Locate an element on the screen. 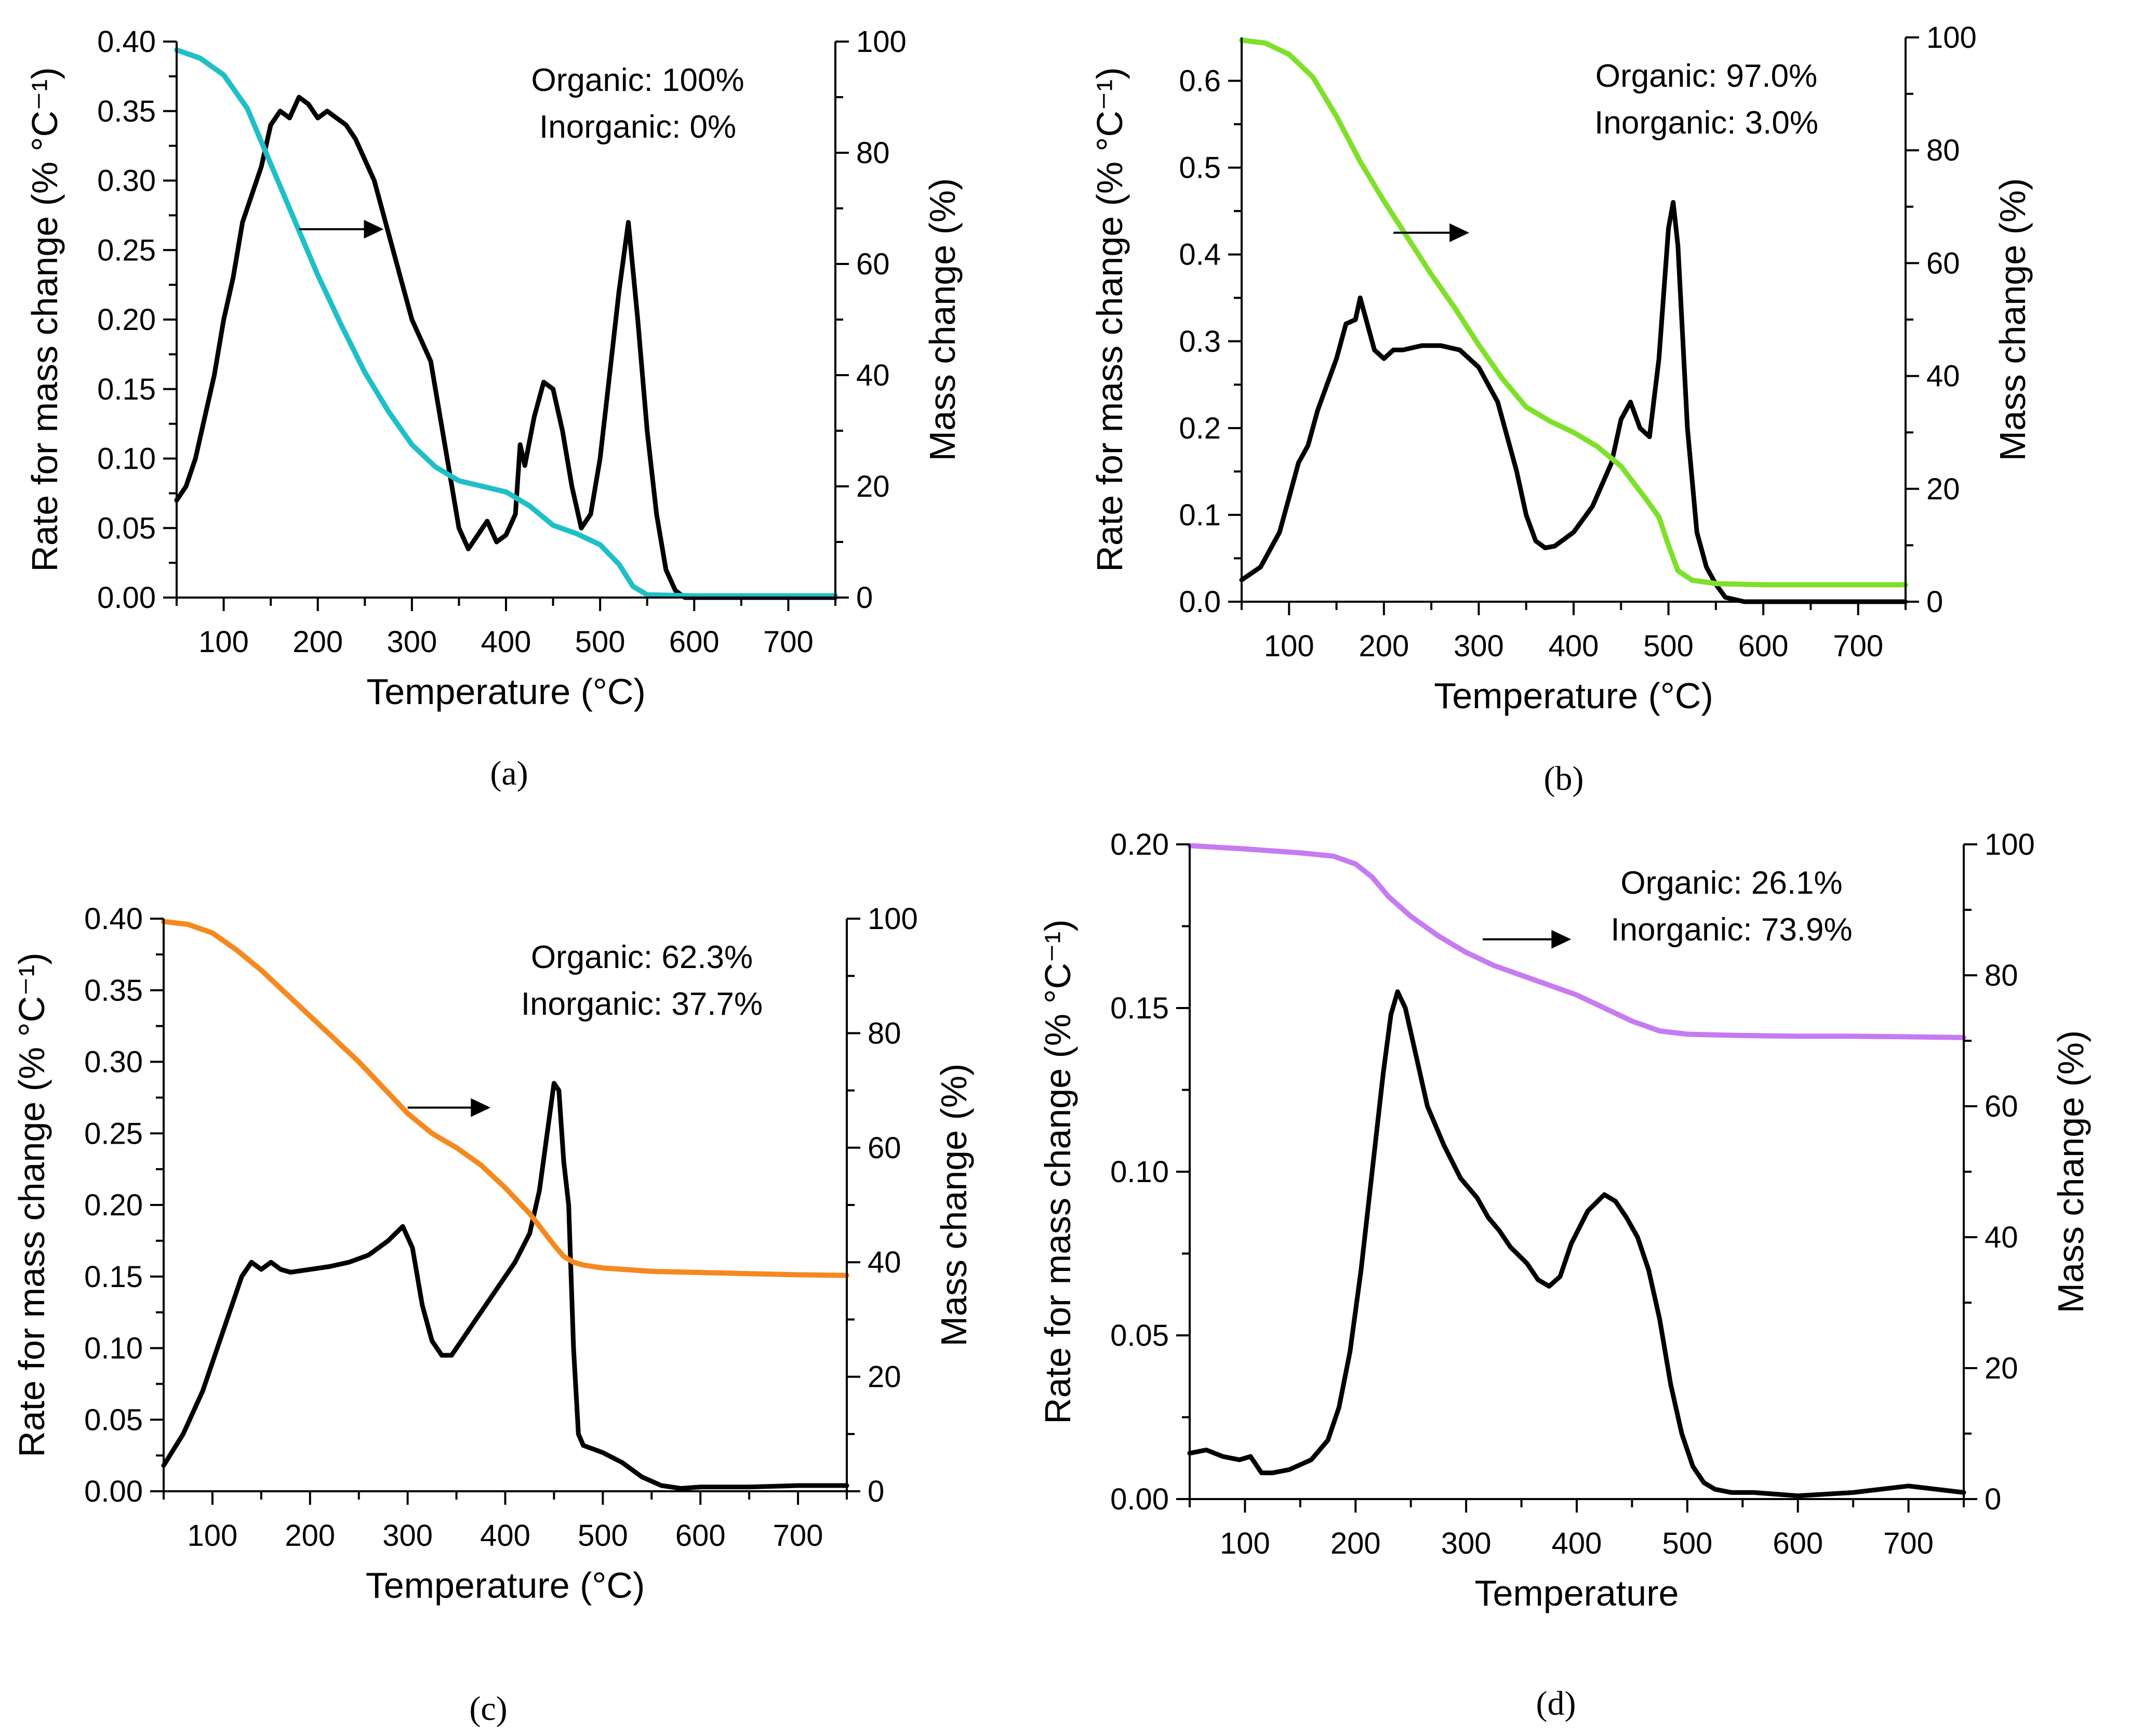  organic-annotation: Organic: 62.3% is located at coordinates (642, 957).